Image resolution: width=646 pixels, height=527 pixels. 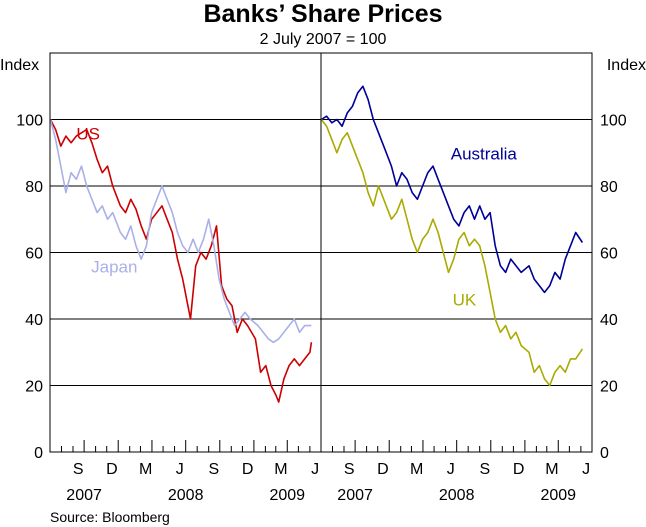 I want to click on y-tick-label-left: 80, so click(x=34, y=187).